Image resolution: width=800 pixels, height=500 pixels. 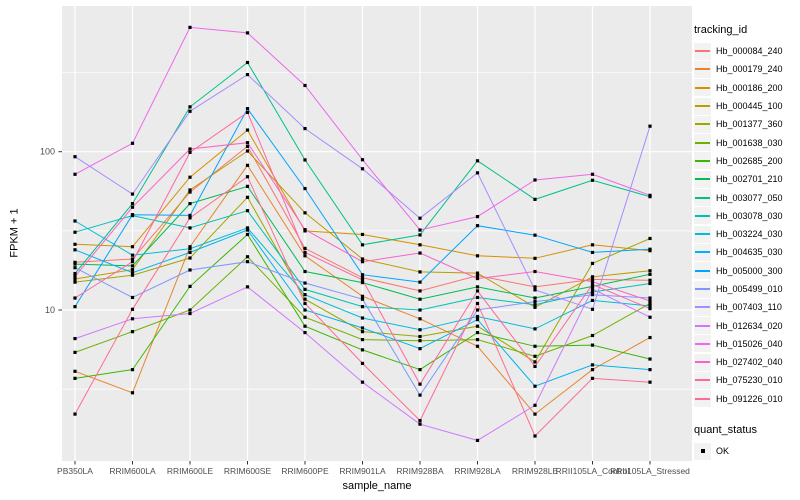 I want to click on legend-item-Hb_027402_040: Hb_027402_040, so click(x=746, y=362).